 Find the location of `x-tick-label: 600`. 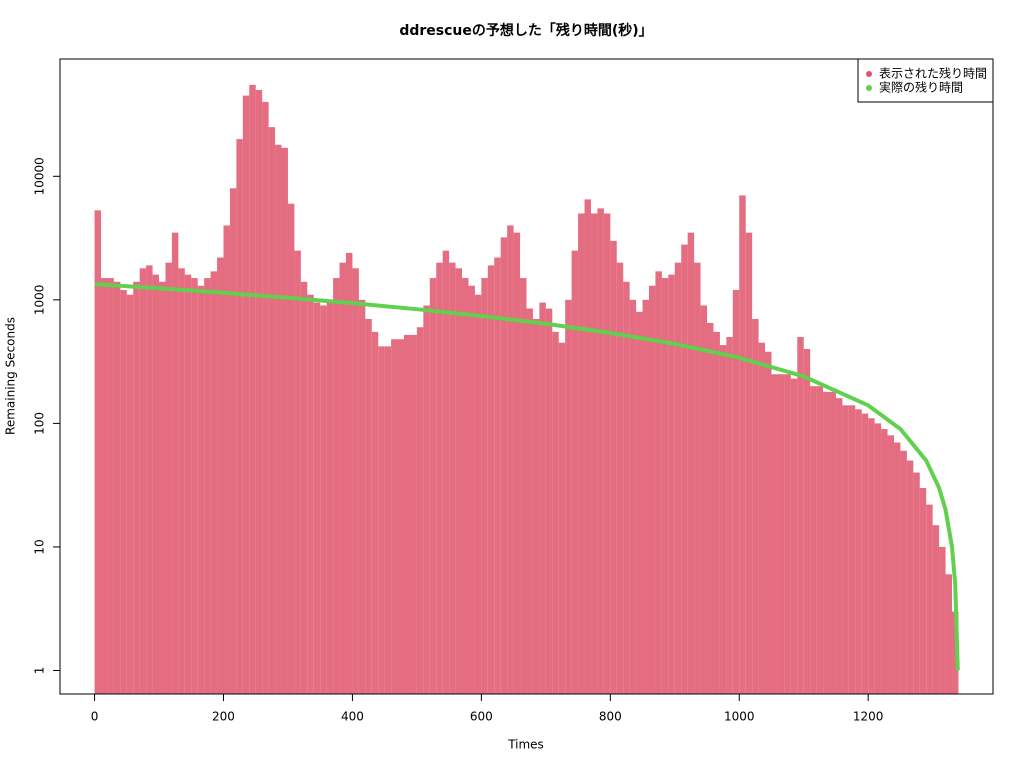

x-tick-label: 600 is located at coordinates (481, 717).